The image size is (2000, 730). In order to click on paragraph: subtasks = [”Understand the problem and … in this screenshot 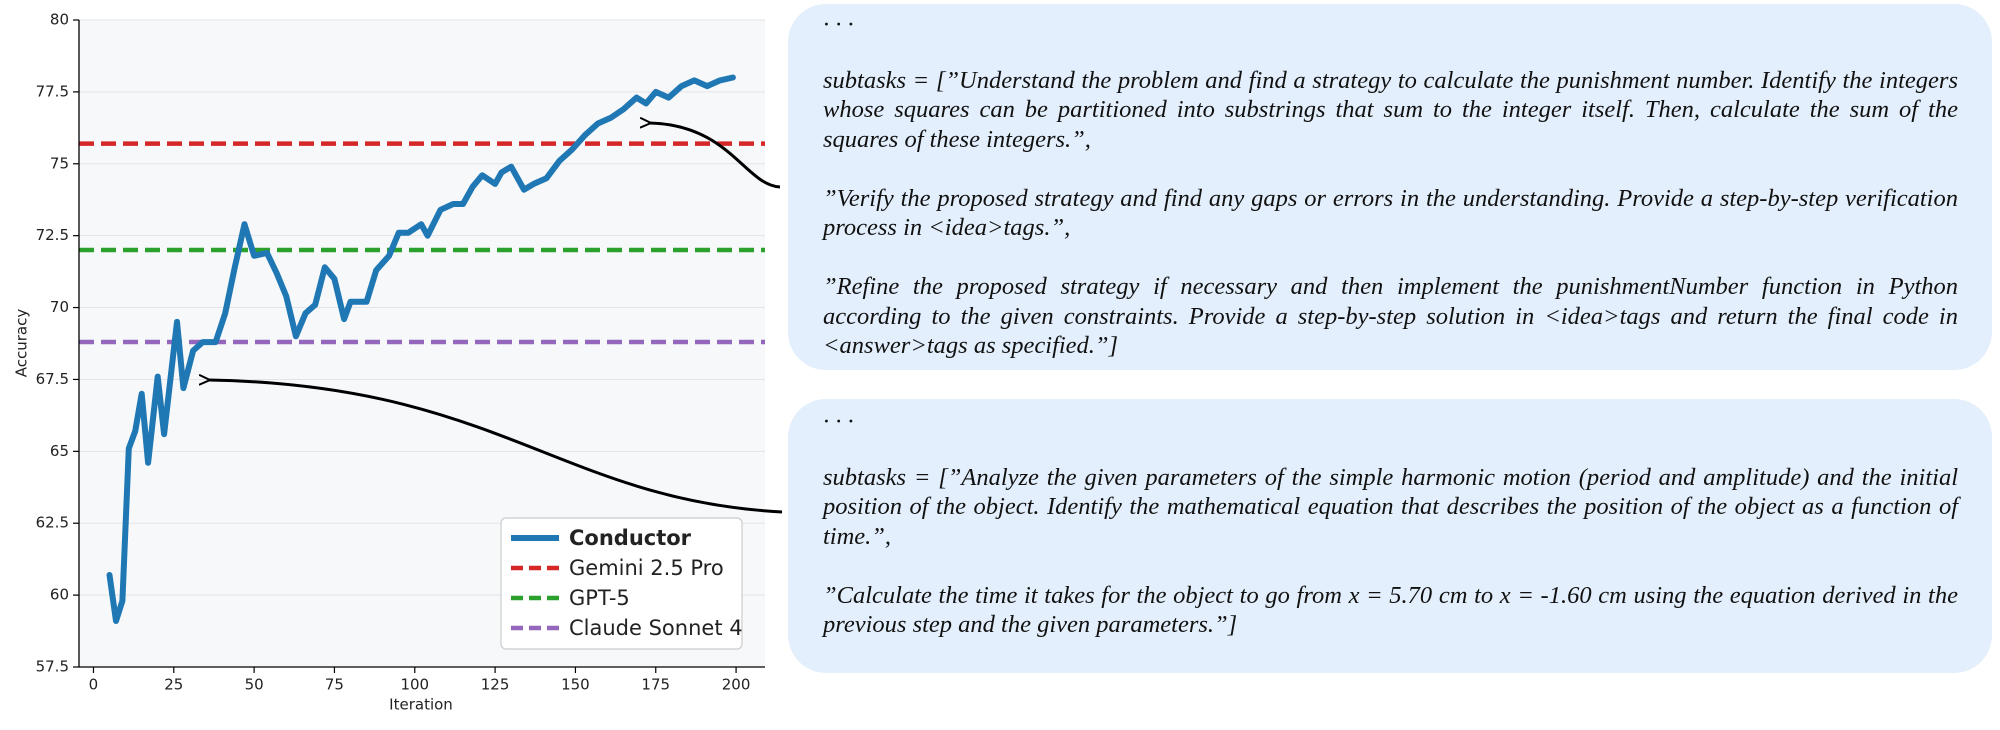, I will do `click(1390, 109)`.